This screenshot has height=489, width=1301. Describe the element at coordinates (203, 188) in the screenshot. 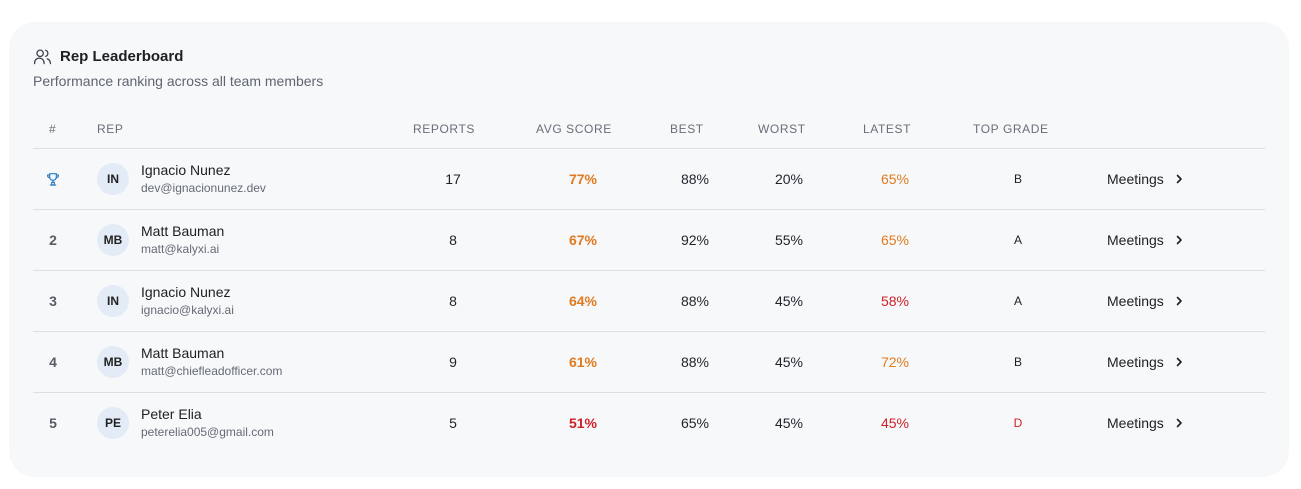

I see `rep-email: dev@ignacionunez.dev` at that location.